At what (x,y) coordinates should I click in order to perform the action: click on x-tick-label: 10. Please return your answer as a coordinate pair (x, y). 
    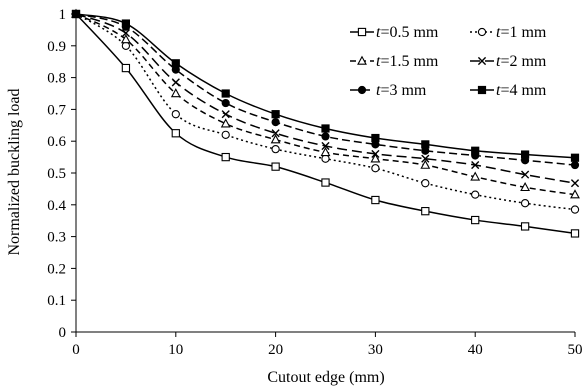
    Looking at the image, I should click on (175, 350).